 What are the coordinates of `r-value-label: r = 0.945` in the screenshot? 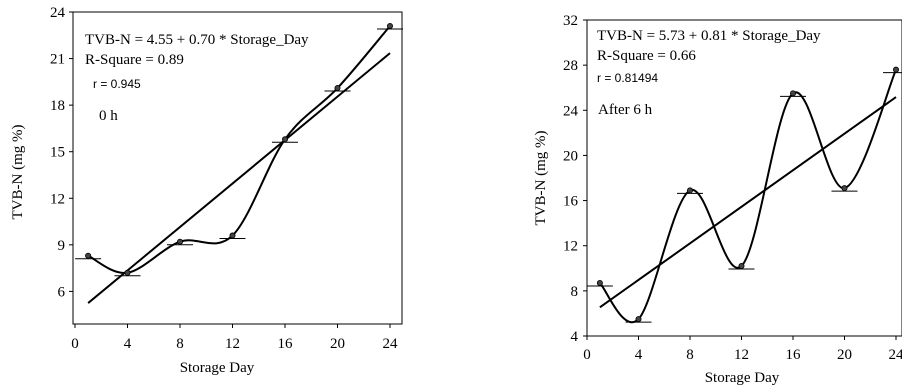 It's located at (117, 84).